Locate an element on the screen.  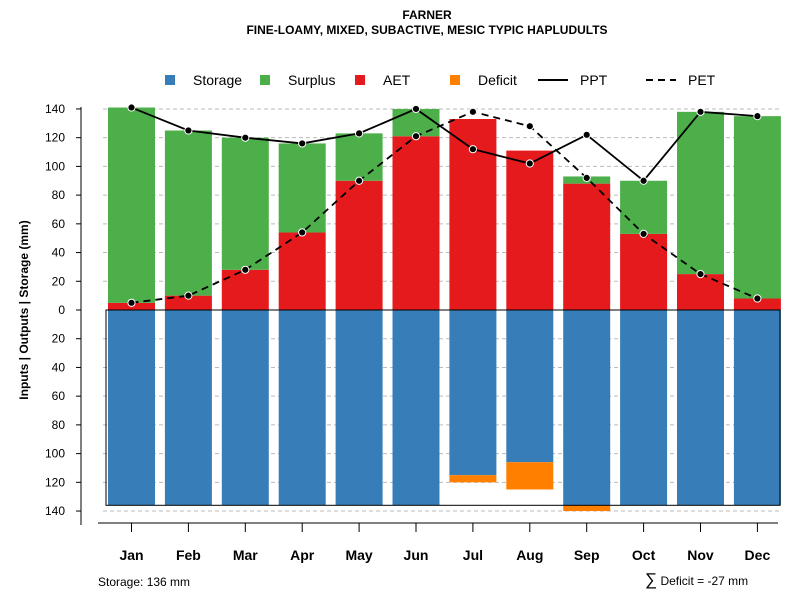
sum-symbol: ∑ is located at coordinates (651, 579).